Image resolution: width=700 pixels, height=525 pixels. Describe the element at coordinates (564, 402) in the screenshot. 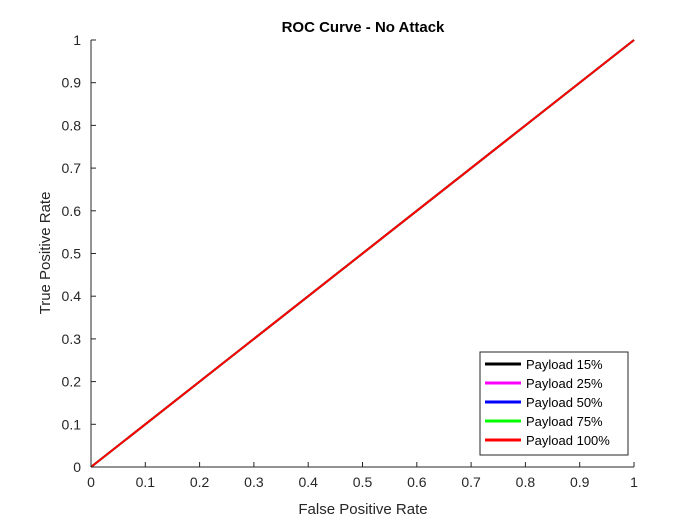

I see `legend-entry-label: Payload 50%` at that location.